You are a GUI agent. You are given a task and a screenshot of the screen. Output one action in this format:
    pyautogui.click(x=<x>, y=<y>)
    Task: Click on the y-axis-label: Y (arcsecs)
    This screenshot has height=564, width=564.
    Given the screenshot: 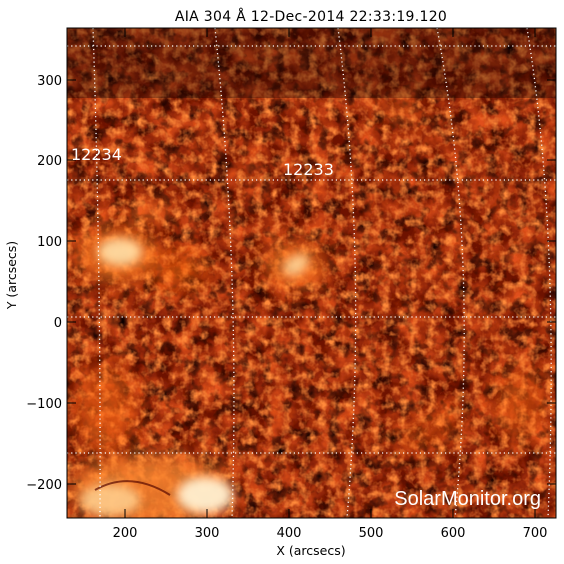 What is the action you would take?
    pyautogui.click(x=11, y=275)
    